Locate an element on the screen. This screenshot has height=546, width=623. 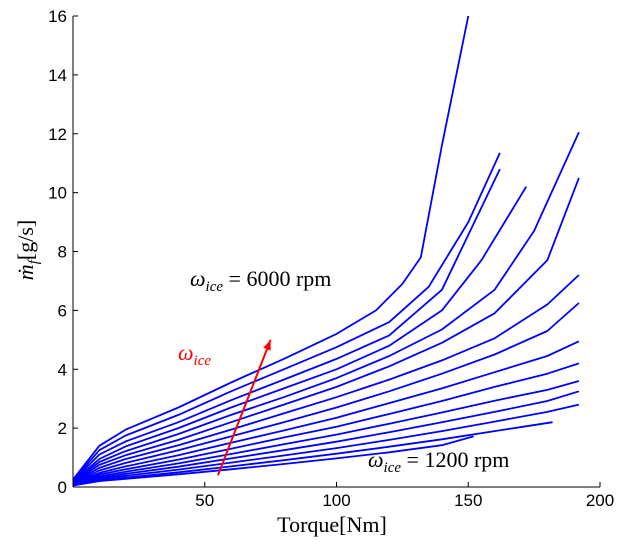
annotation-6000rpm-text: = 6000 rpm is located at coordinates (277, 278).